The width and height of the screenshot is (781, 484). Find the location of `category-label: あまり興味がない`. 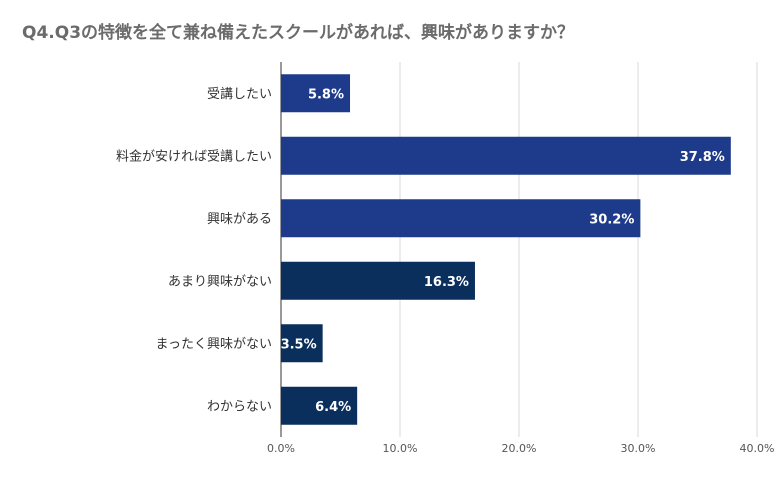

category-label: あまり興味がない is located at coordinates (220, 281).